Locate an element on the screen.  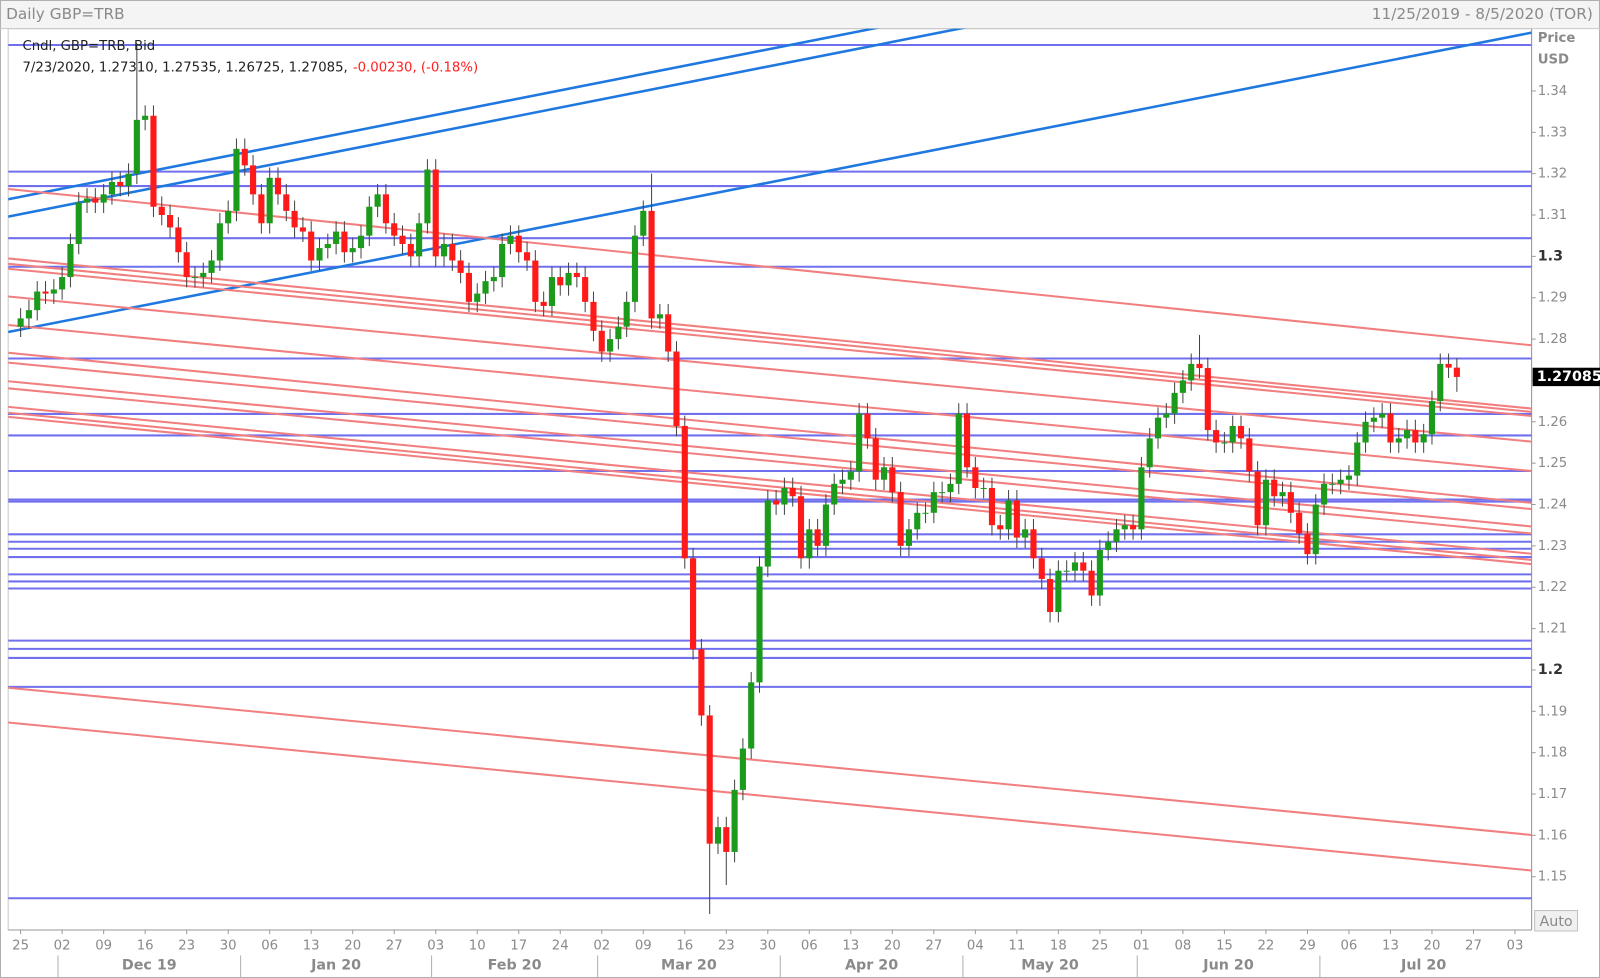
month-label: May 20 is located at coordinates (1050, 966).